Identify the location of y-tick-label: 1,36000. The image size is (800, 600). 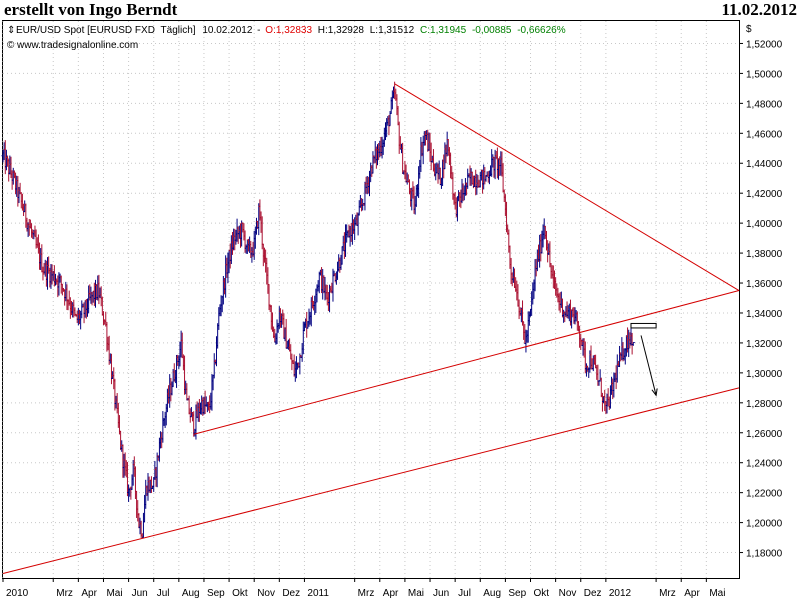
(764, 284).